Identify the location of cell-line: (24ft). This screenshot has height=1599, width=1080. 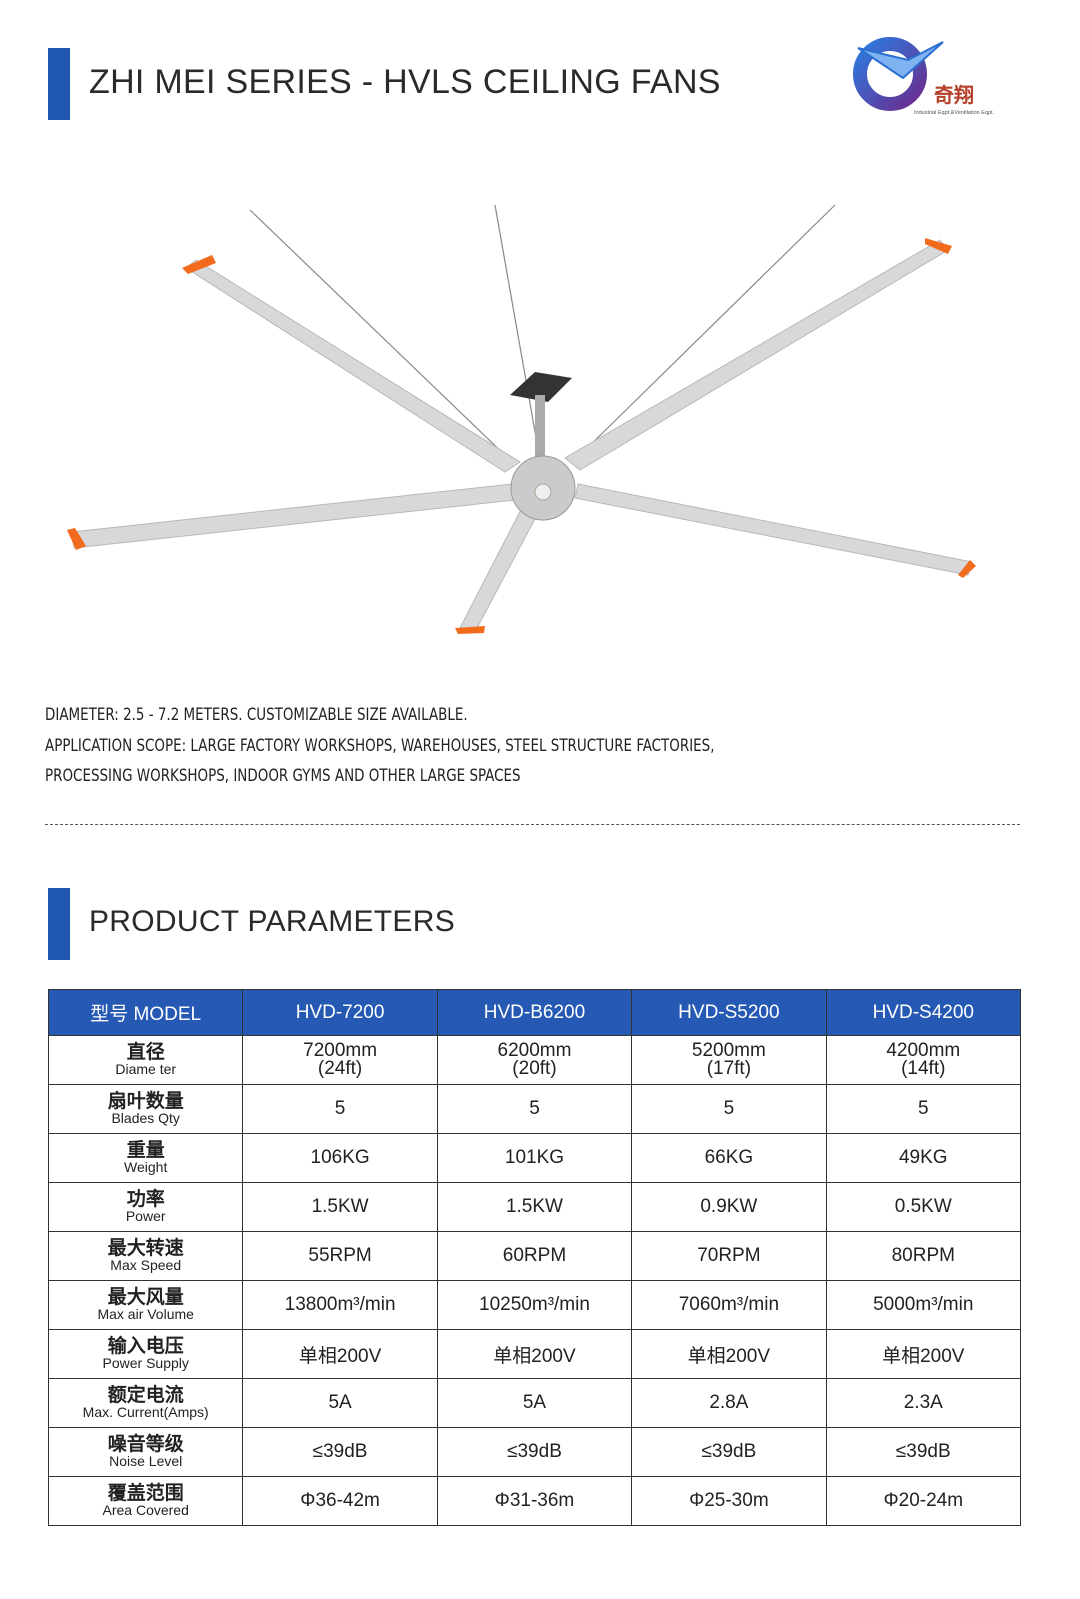
(340, 1068).